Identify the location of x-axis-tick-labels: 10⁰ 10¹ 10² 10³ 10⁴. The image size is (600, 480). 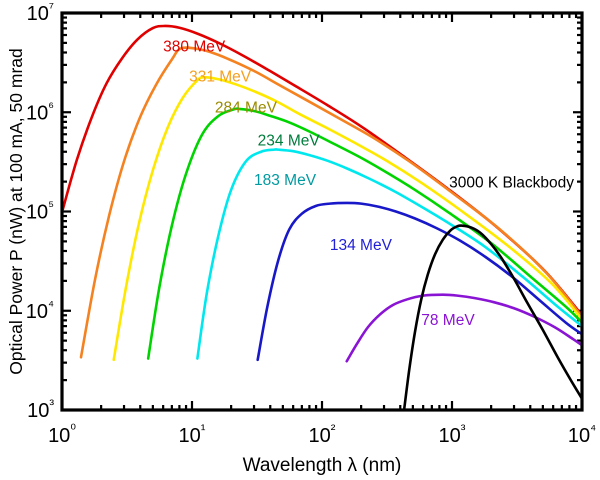
(322, 434).